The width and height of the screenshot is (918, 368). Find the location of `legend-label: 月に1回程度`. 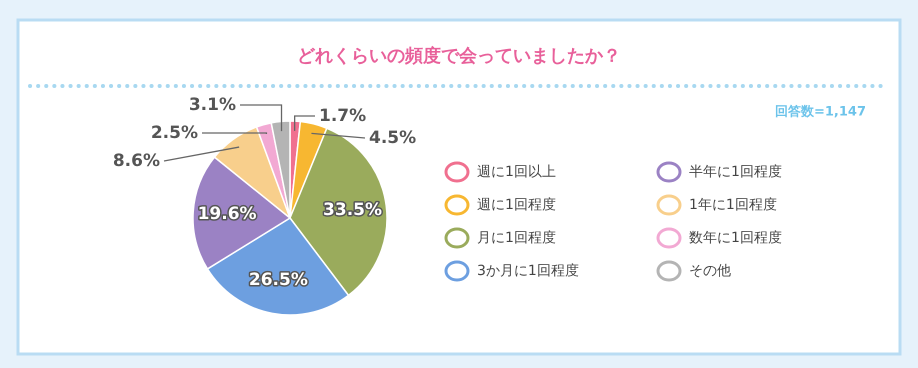

legend-label: 月に1回程度 is located at coordinates (516, 238).